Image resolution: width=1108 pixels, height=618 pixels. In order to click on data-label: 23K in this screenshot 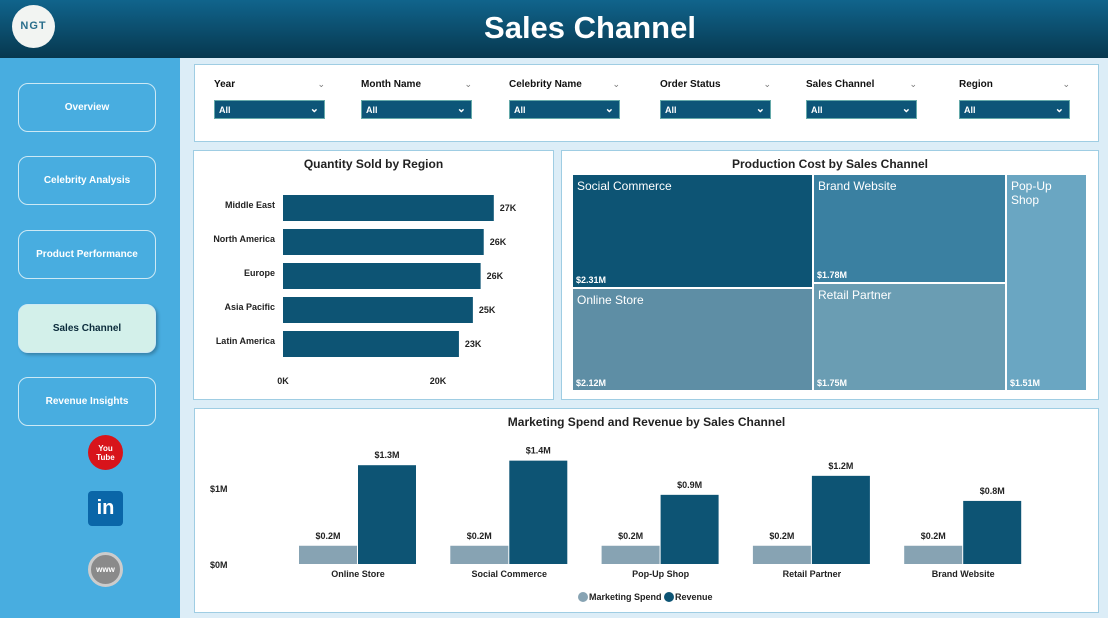, I will do `click(473, 344)`.